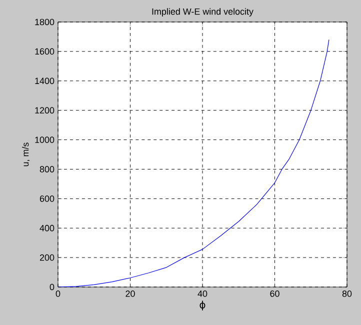 The height and width of the screenshot is (325, 361). What do you see at coordinates (47, 257) in the screenshot?
I see `y-tick-label: 200` at bounding box center [47, 257].